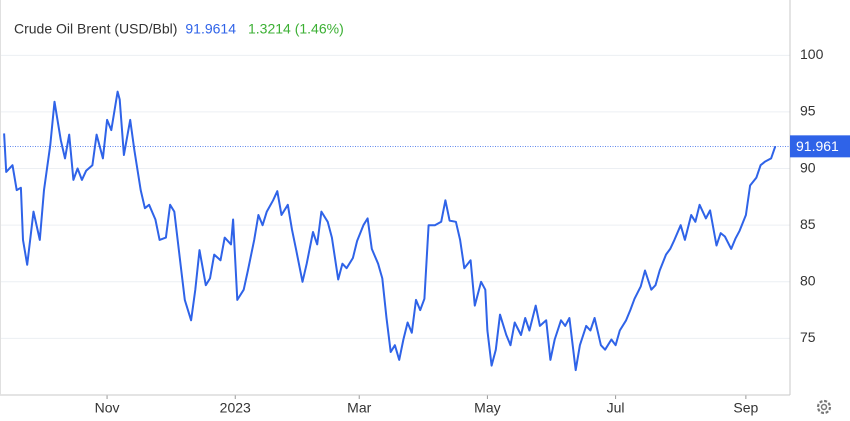 The width and height of the screenshot is (850, 421). Describe the element at coordinates (210, 29) in the screenshot. I see `last-value: 91.9614` at that location.